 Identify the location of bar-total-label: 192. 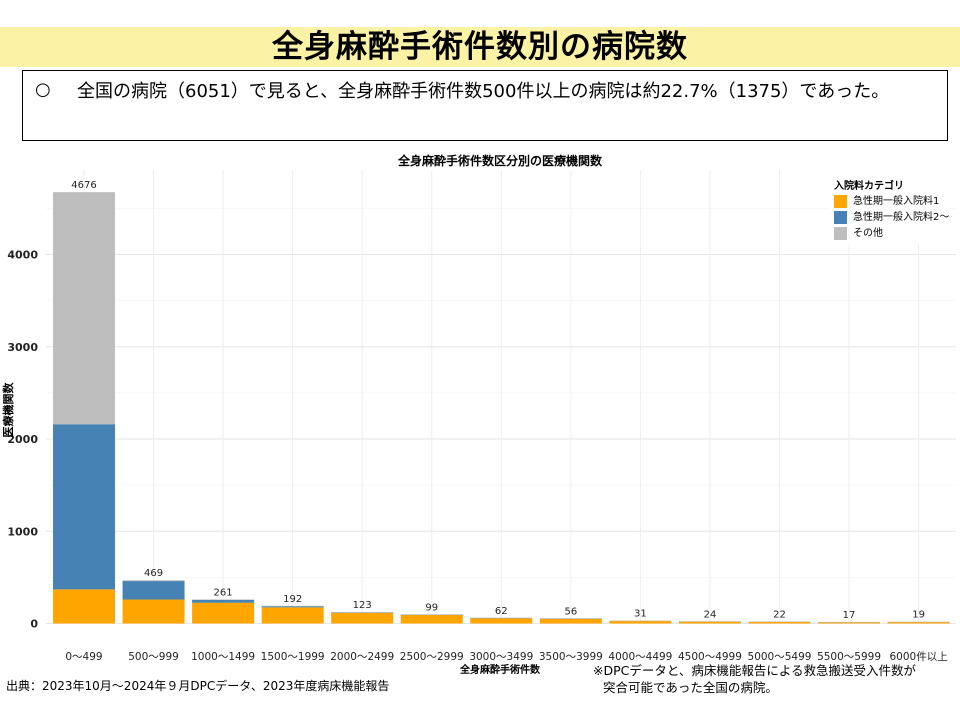
(292, 599).